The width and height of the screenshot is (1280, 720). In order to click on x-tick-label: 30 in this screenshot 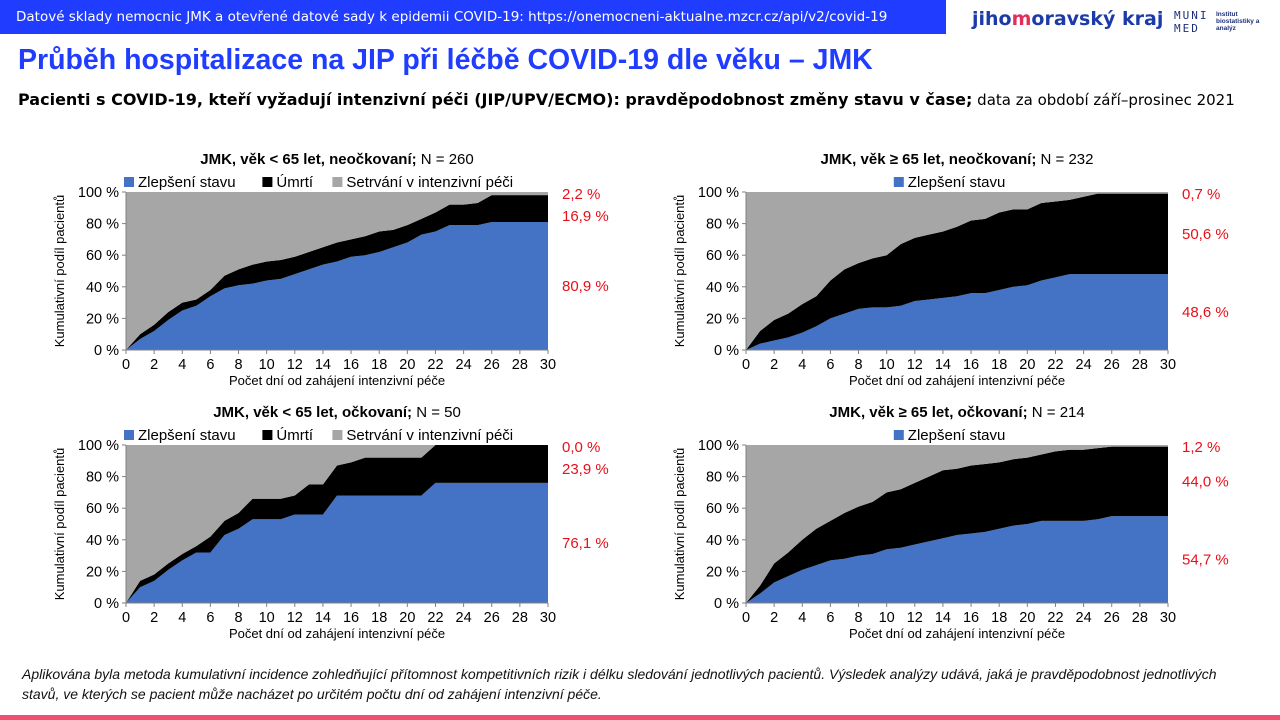, I will do `click(1168, 618)`.